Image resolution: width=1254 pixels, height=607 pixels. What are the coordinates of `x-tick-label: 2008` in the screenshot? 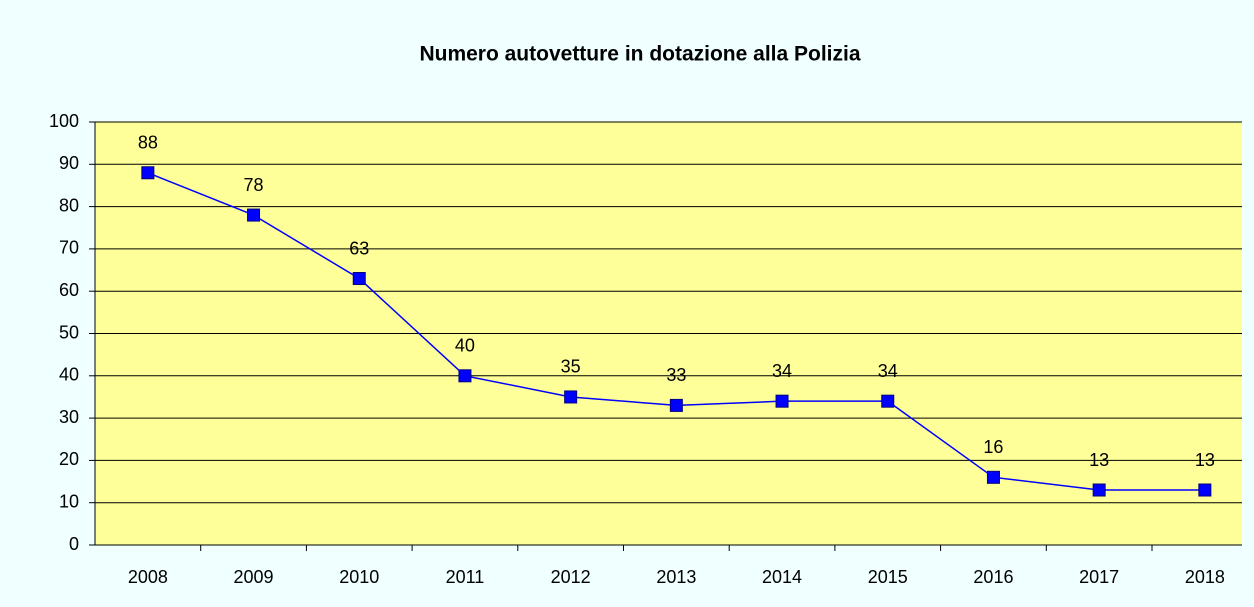 It's located at (148, 577).